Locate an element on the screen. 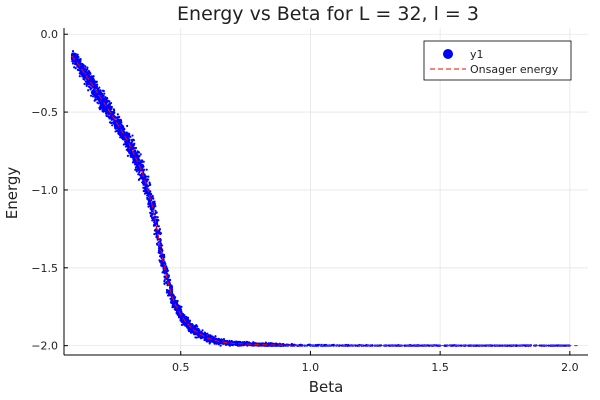 The width and height of the screenshot is (600, 400). y-tick-label: −0.5 is located at coordinates (44, 112).